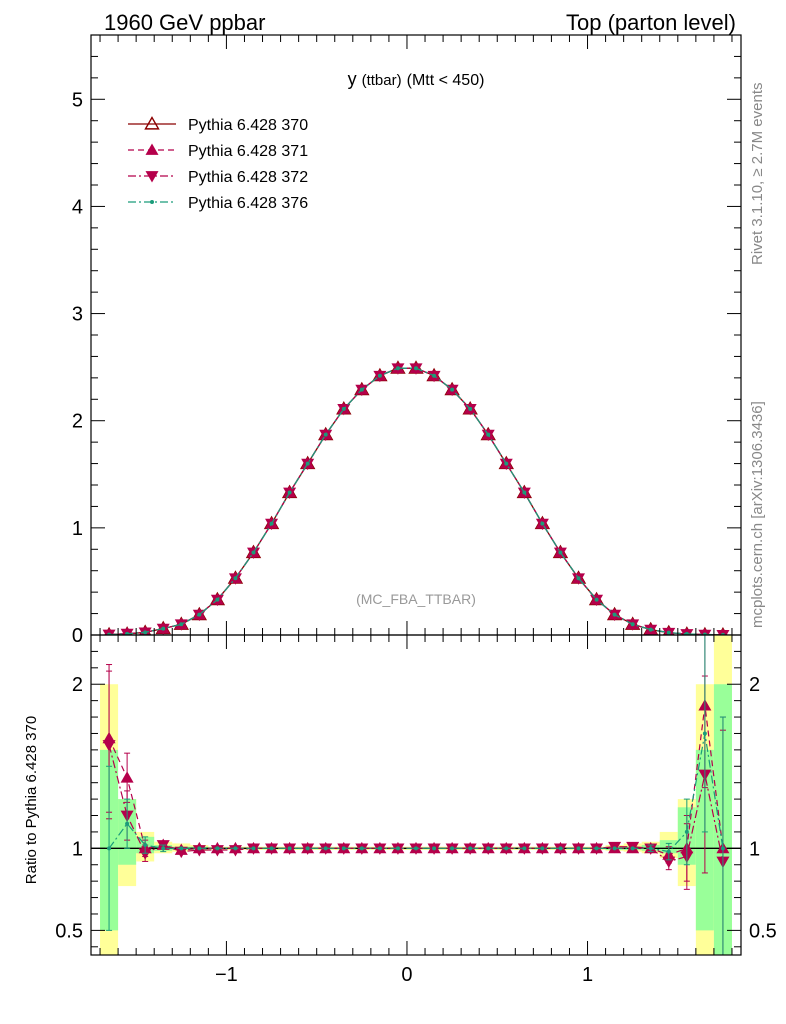  I want to click on rivet-label: Rivet 3.1.10, ≥ 2.7M events, so click(757, 174).